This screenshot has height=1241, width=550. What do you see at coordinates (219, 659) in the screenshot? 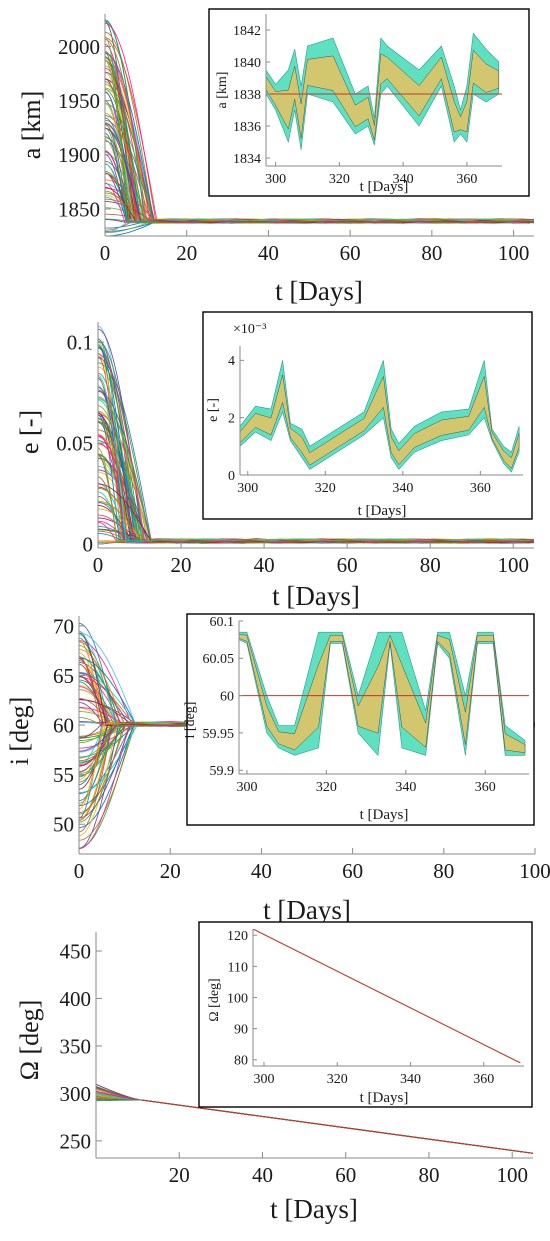
I see `panel-i-inset-y-tick-label: 60.05` at bounding box center [219, 659].